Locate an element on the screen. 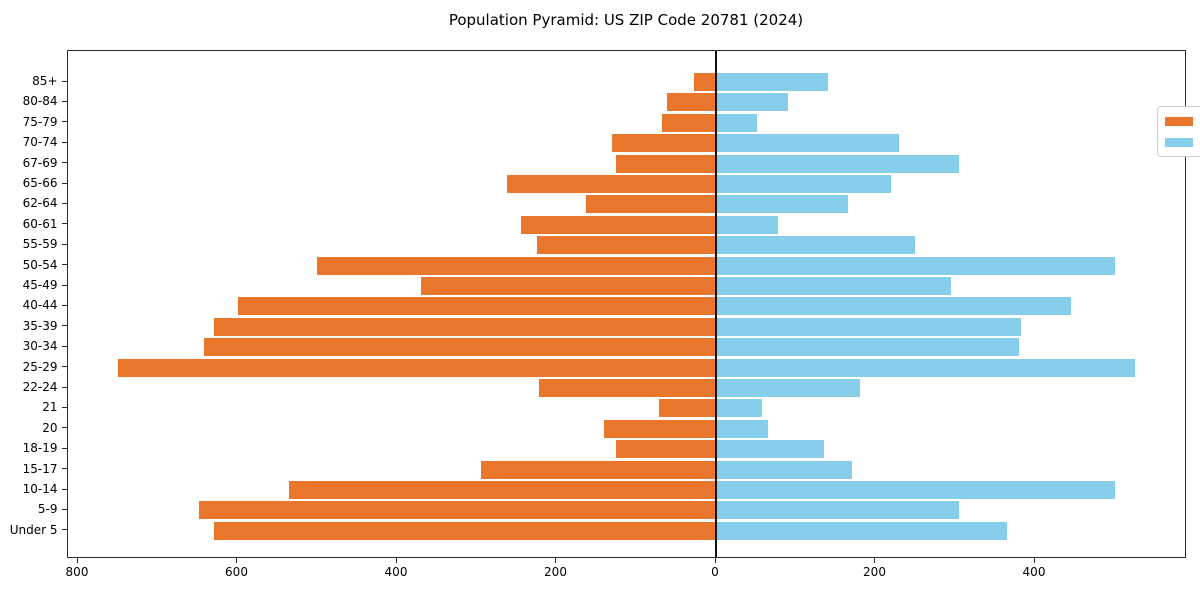 The image size is (1200, 600). y-tick-label-70-74: 70-74 is located at coordinates (40, 142).